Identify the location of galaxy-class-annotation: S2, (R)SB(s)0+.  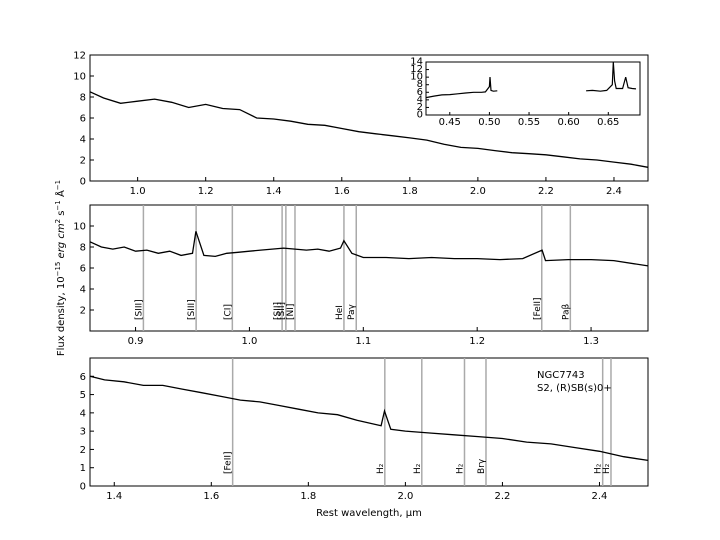
(574, 388).